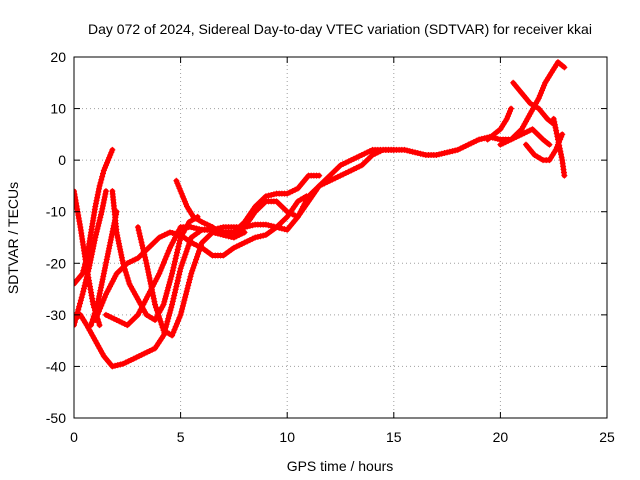  I want to click on y-tick-label: -40, so click(56, 366).